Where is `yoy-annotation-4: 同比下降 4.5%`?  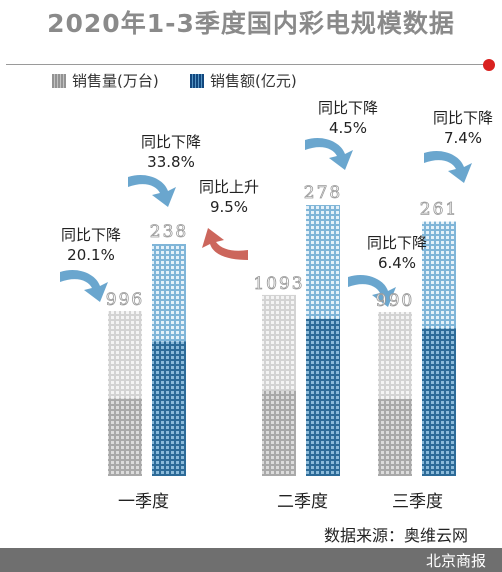
yoy-annotation-4: 同比下降 4.5% is located at coordinates (348, 118).